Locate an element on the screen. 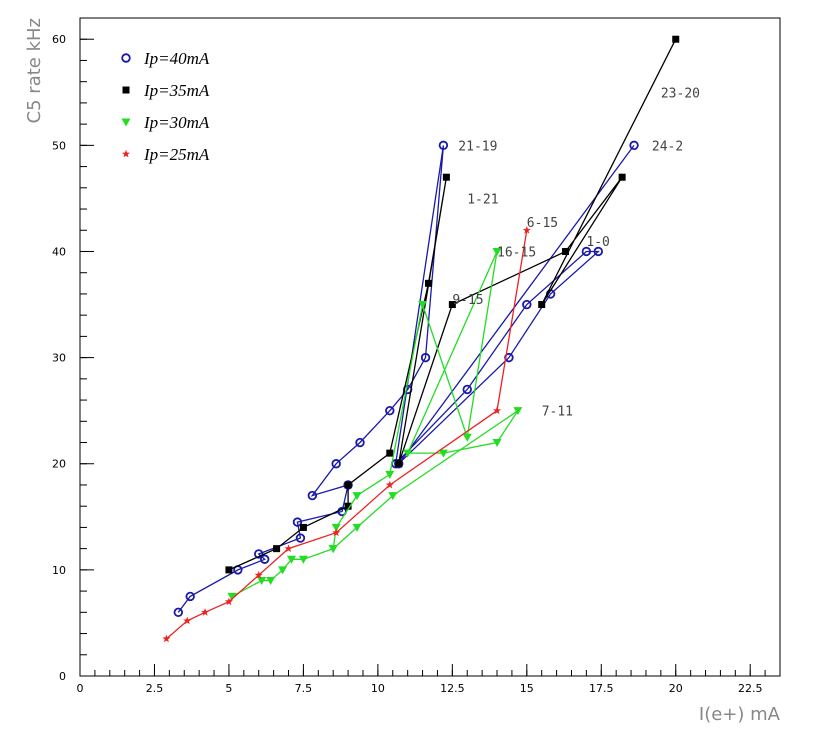 This screenshot has width=823, height=739. x-tick-label: 20 is located at coordinates (676, 688).